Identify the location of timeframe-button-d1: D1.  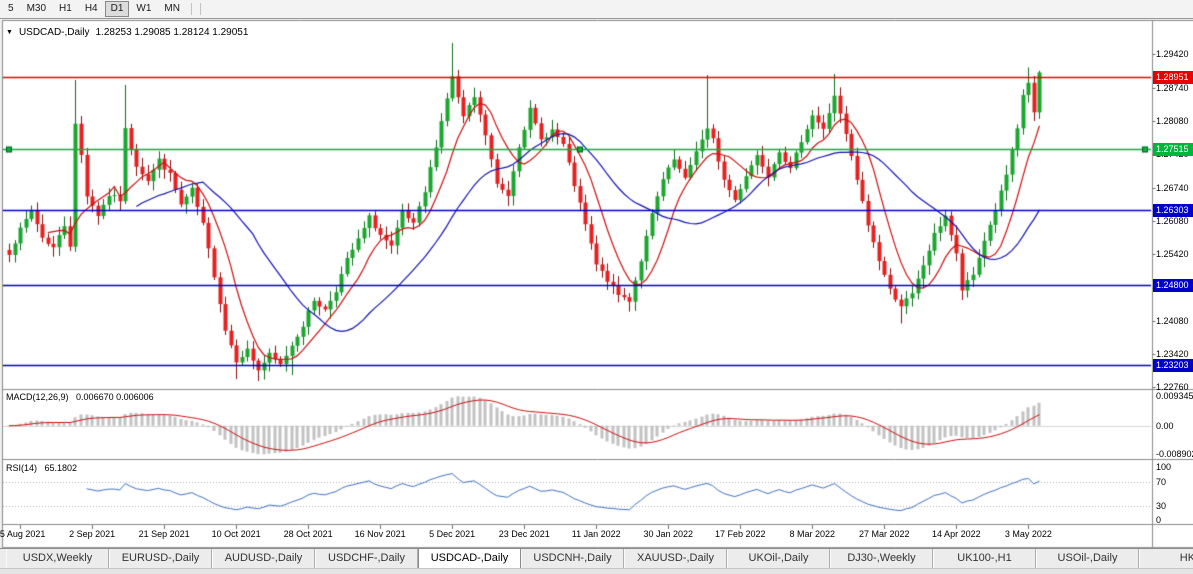
(117, 9).